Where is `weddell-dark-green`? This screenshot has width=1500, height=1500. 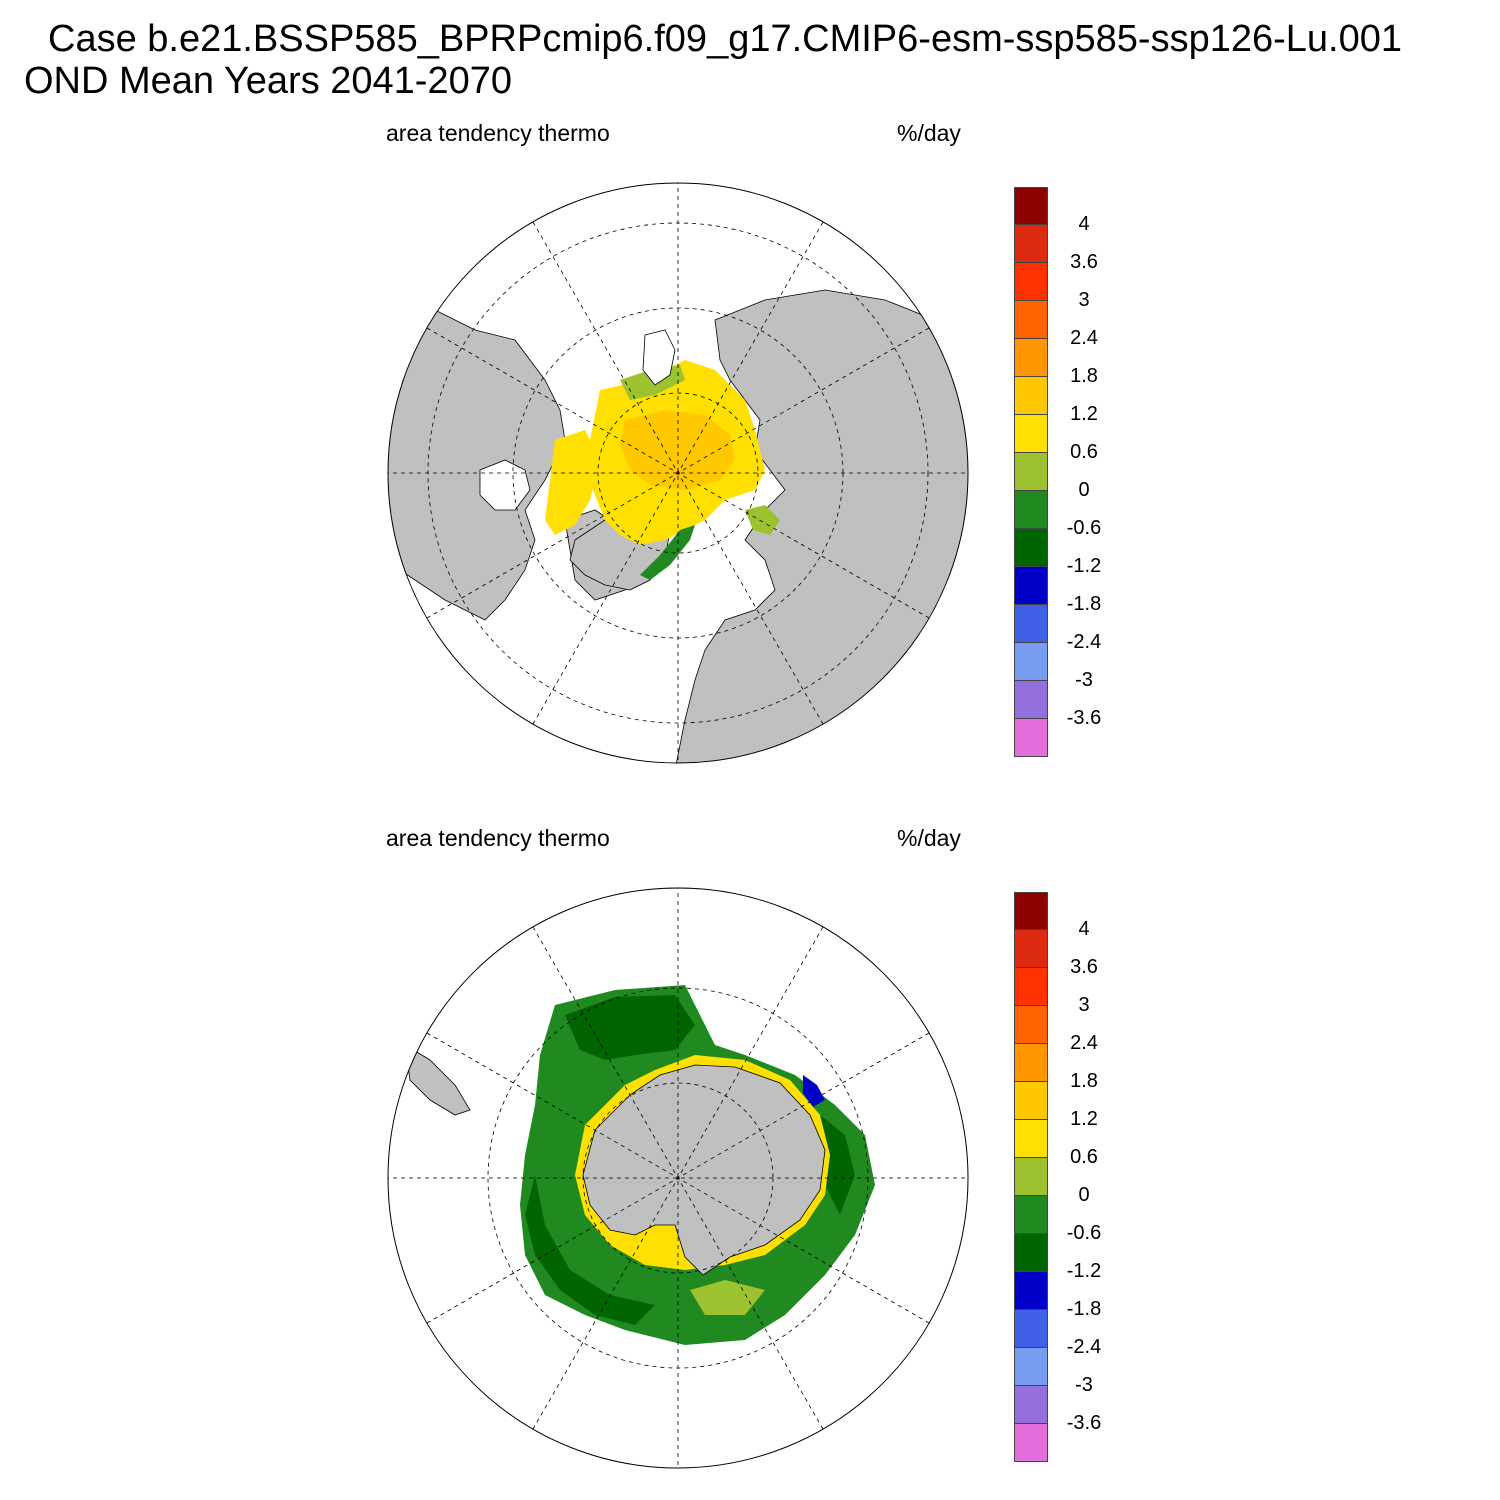
weddell-dark-green is located at coordinates (630, 1027).